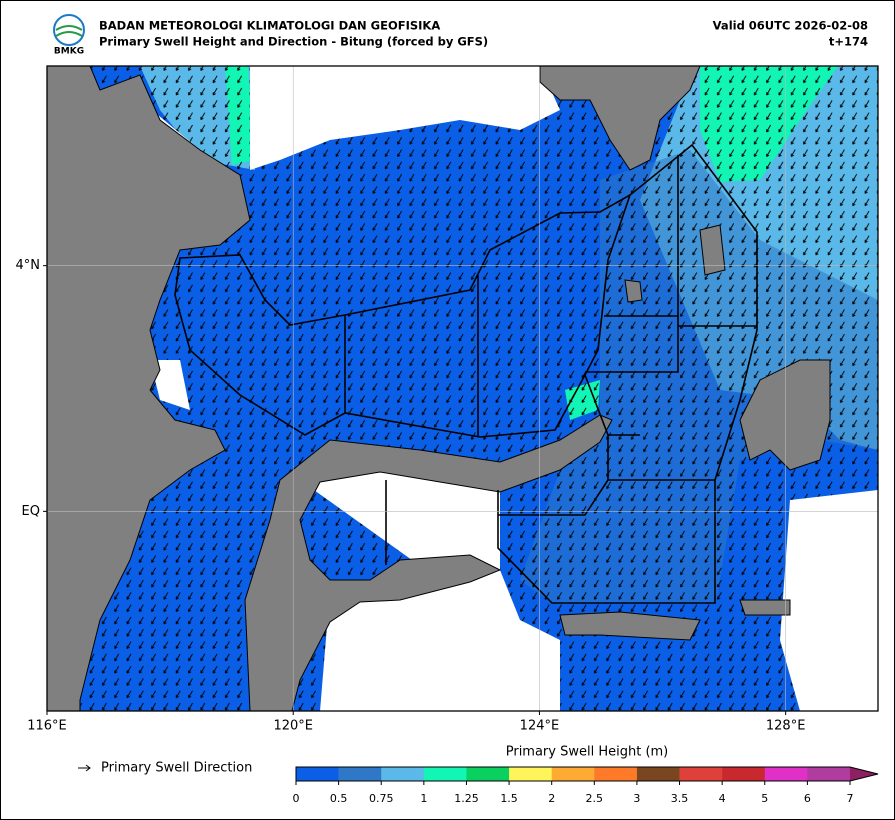 Image resolution: width=895 pixels, height=820 pixels. Describe the element at coordinates (339, 798) in the screenshot. I see `colorbar-tick-label: 0.5` at that location.